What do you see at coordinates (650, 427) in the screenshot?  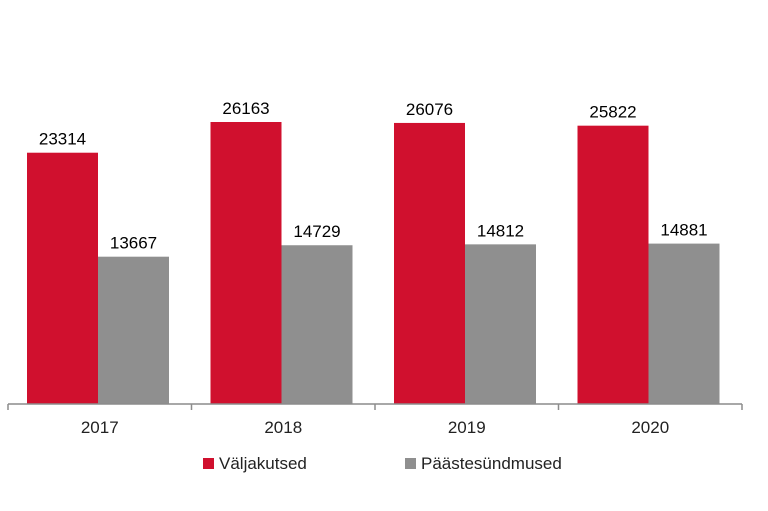 I see `x-tick-label-2020: 2020` at bounding box center [650, 427].